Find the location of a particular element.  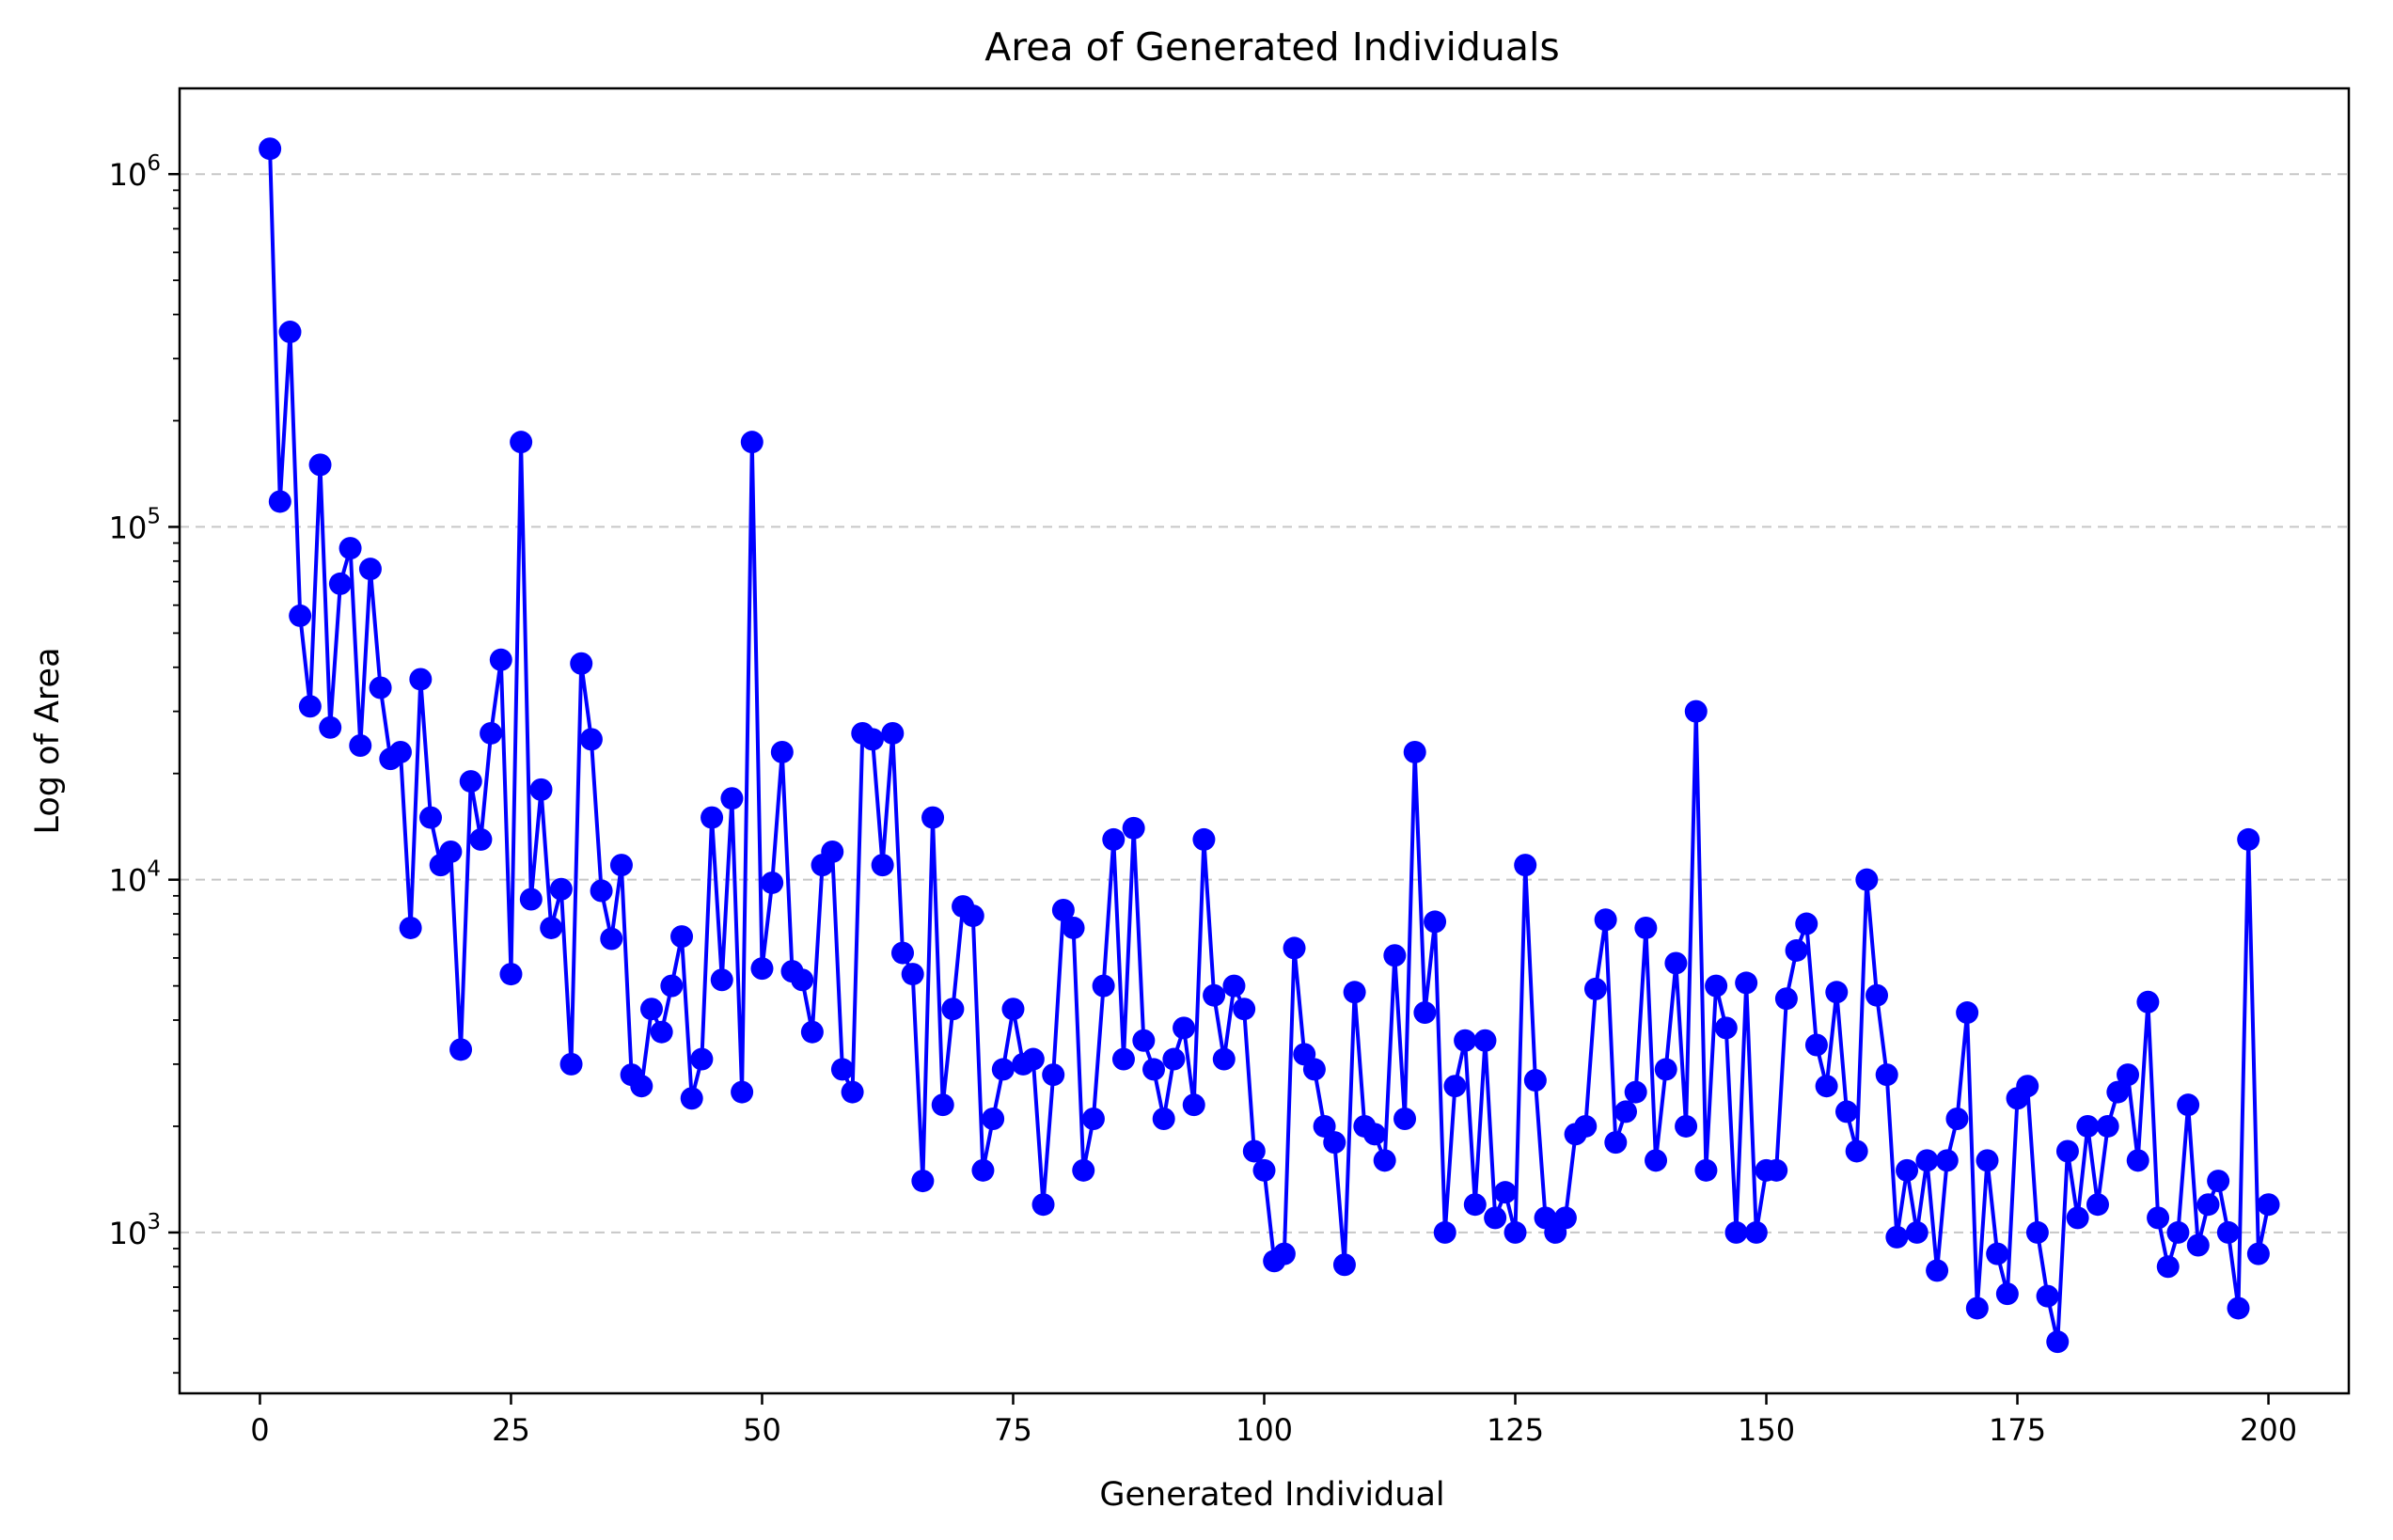

x-axis-label: Generated Individual is located at coordinates (1272, 1495).